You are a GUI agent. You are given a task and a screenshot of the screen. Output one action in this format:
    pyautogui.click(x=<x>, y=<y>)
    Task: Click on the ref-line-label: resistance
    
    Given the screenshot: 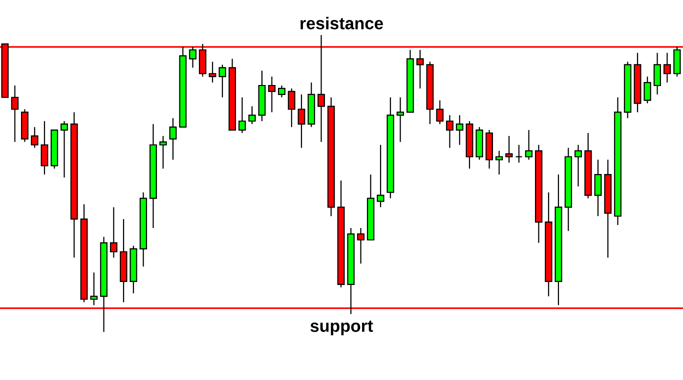 What is the action you would take?
    pyautogui.click(x=341, y=23)
    